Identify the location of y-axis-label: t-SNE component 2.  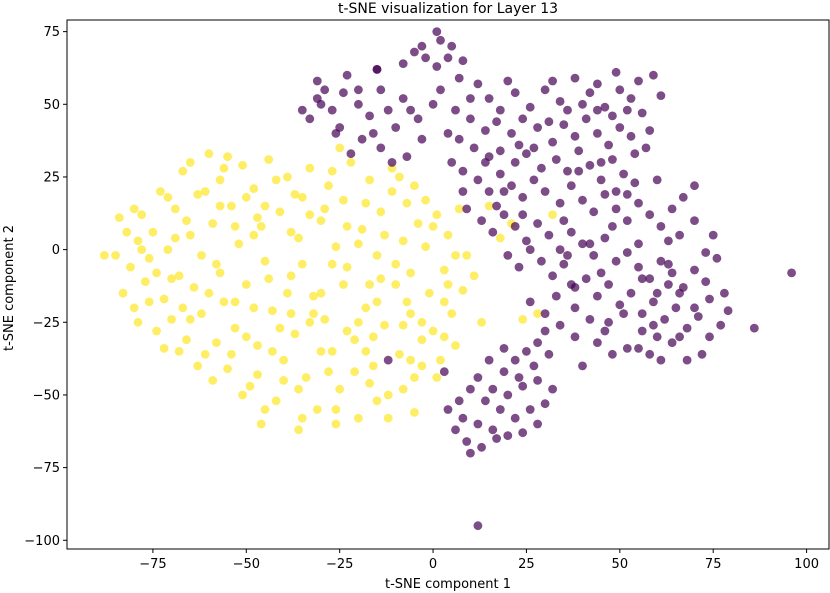
(9, 288).